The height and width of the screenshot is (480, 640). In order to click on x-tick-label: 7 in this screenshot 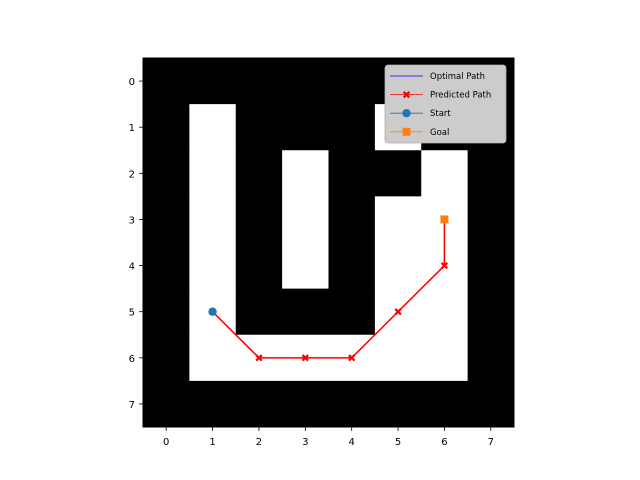, I will do `click(491, 442)`.